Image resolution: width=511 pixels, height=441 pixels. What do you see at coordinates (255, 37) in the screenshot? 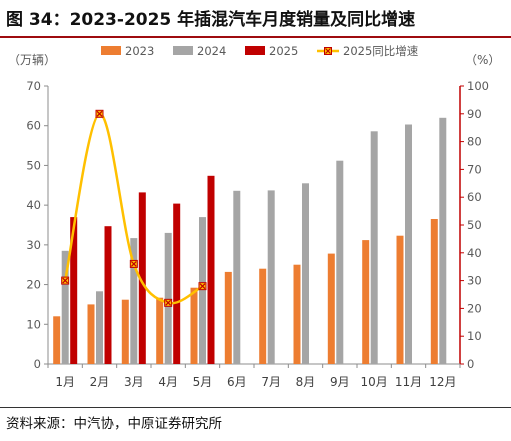
I see `title-rule` at bounding box center [255, 37].